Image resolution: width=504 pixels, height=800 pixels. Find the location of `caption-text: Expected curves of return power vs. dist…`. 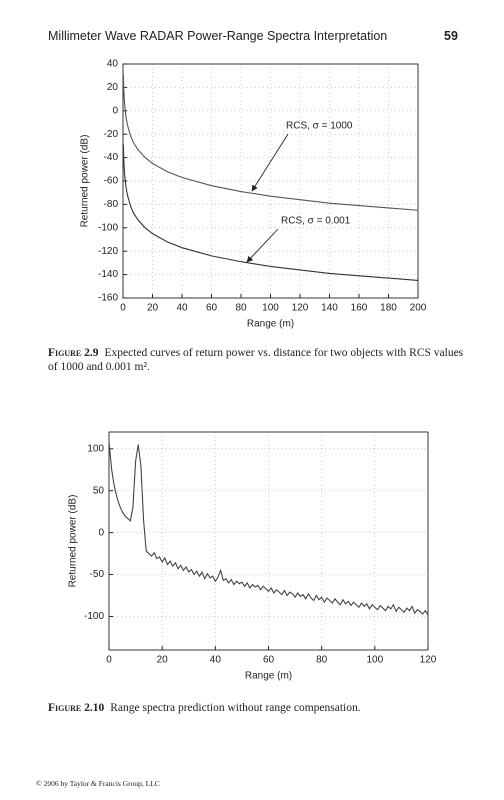

caption-text: Expected curves of return power vs. dist… is located at coordinates (256, 360).